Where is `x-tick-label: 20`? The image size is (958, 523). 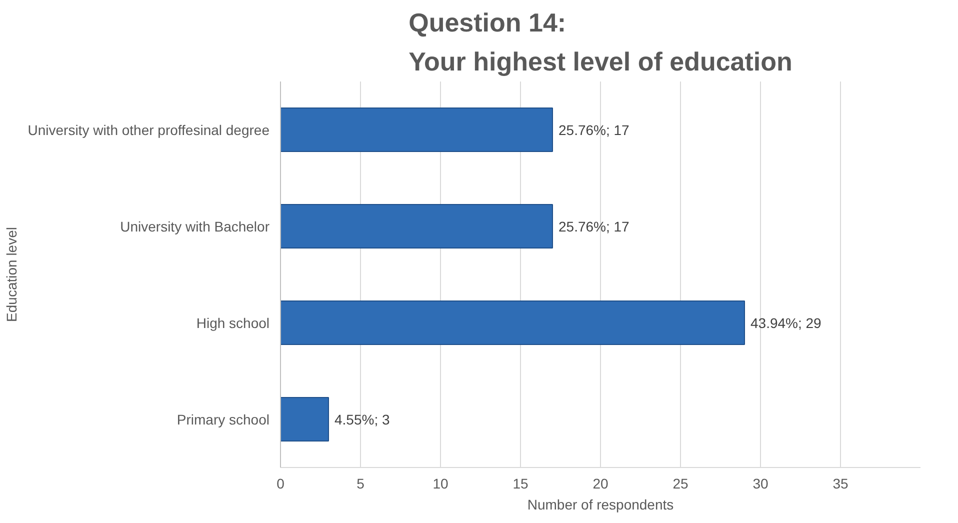 x-tick-label: 20 is located at coordinates (600, 484).